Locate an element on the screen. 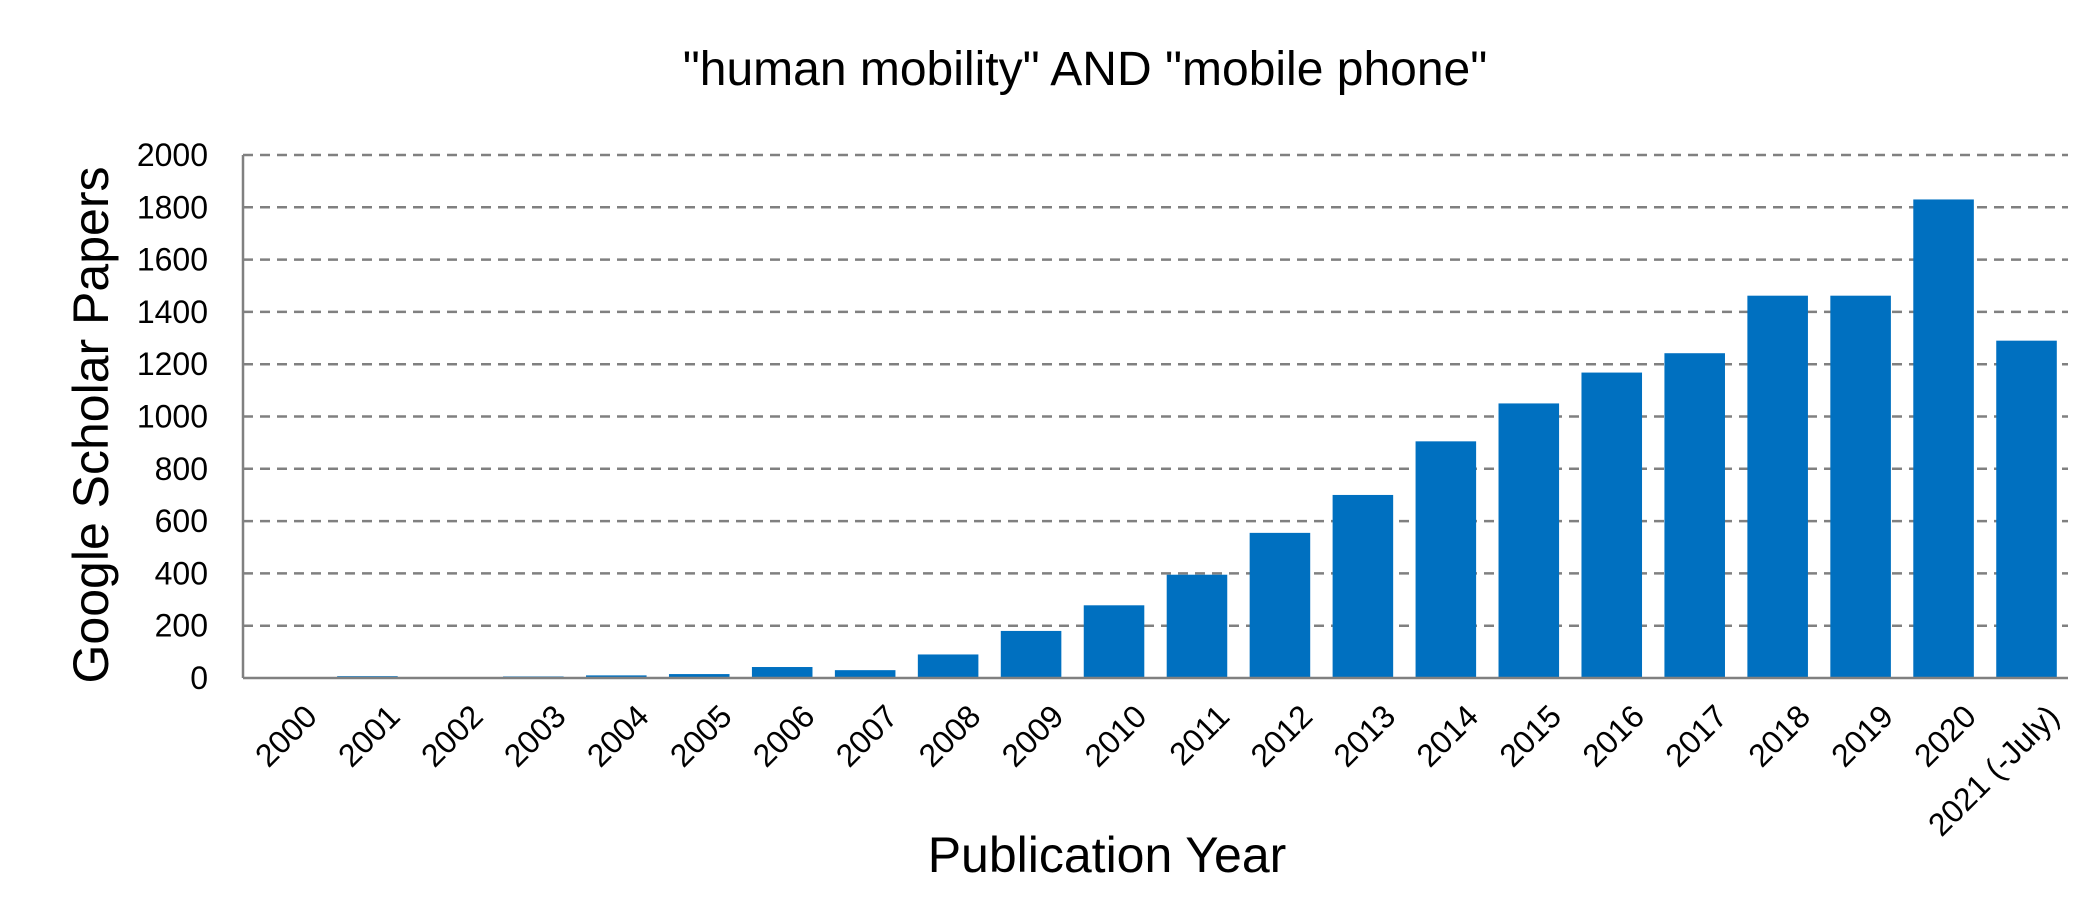 This screenshot has height=900, width=2100. x-tick-label: 2010 is located at coordinates (1116, 736).